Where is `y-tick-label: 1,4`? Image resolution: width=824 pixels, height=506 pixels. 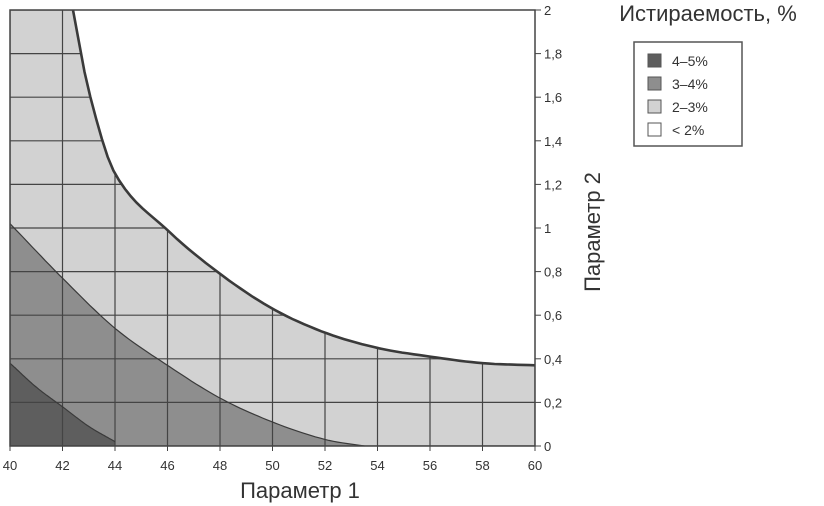
y-tick-label: 1,4 is located at coordinates (553, 141).